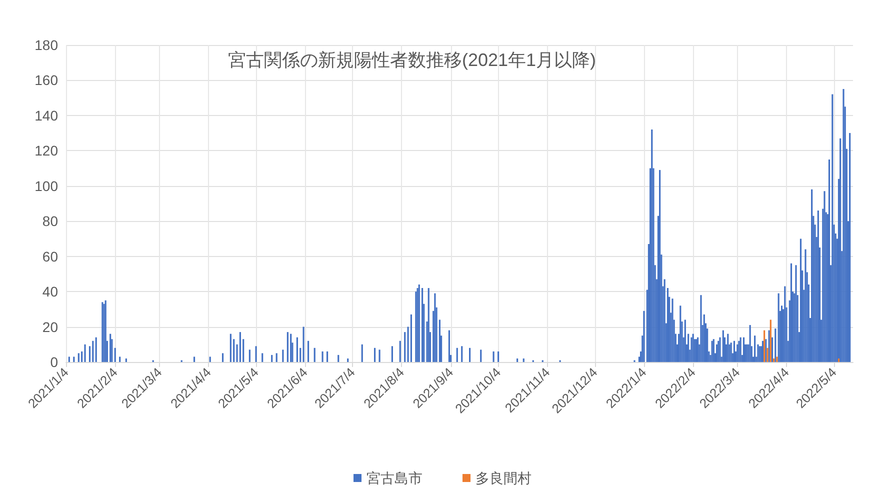  Describe the element at coordinates (54, 362) in the screenshot. I see `y-tick-label: 0` at that location.